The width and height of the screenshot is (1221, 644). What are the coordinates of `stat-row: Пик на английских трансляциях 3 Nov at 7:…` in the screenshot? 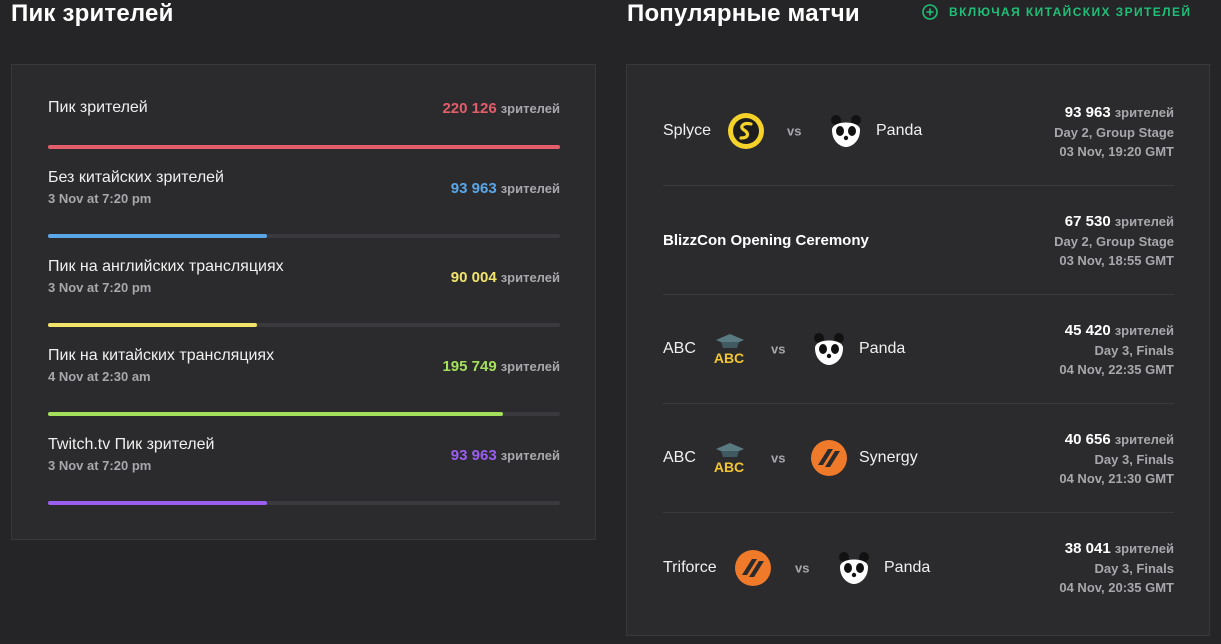 It's located at (304, 292).